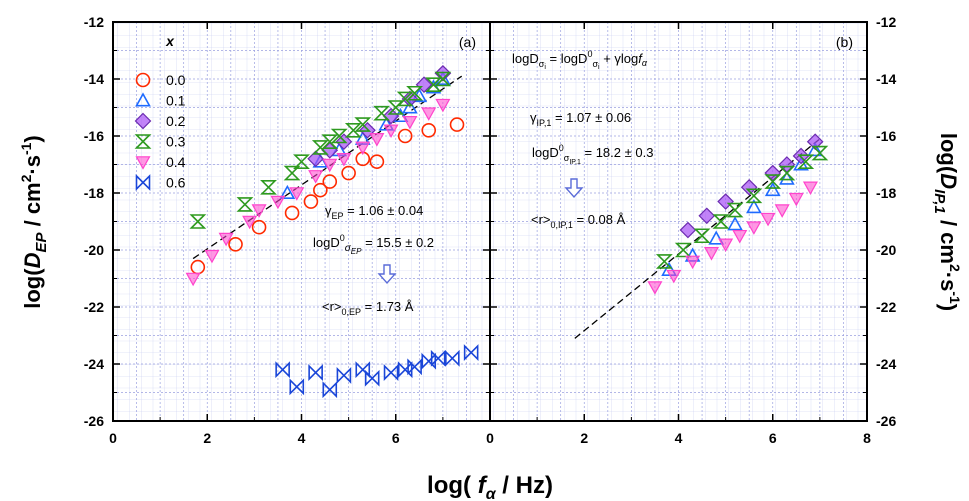 The image size is (969, 501). Describe the element at coordinates (94, 421) in the screenshot. I see `y-tick-label-left: -26` at that location.